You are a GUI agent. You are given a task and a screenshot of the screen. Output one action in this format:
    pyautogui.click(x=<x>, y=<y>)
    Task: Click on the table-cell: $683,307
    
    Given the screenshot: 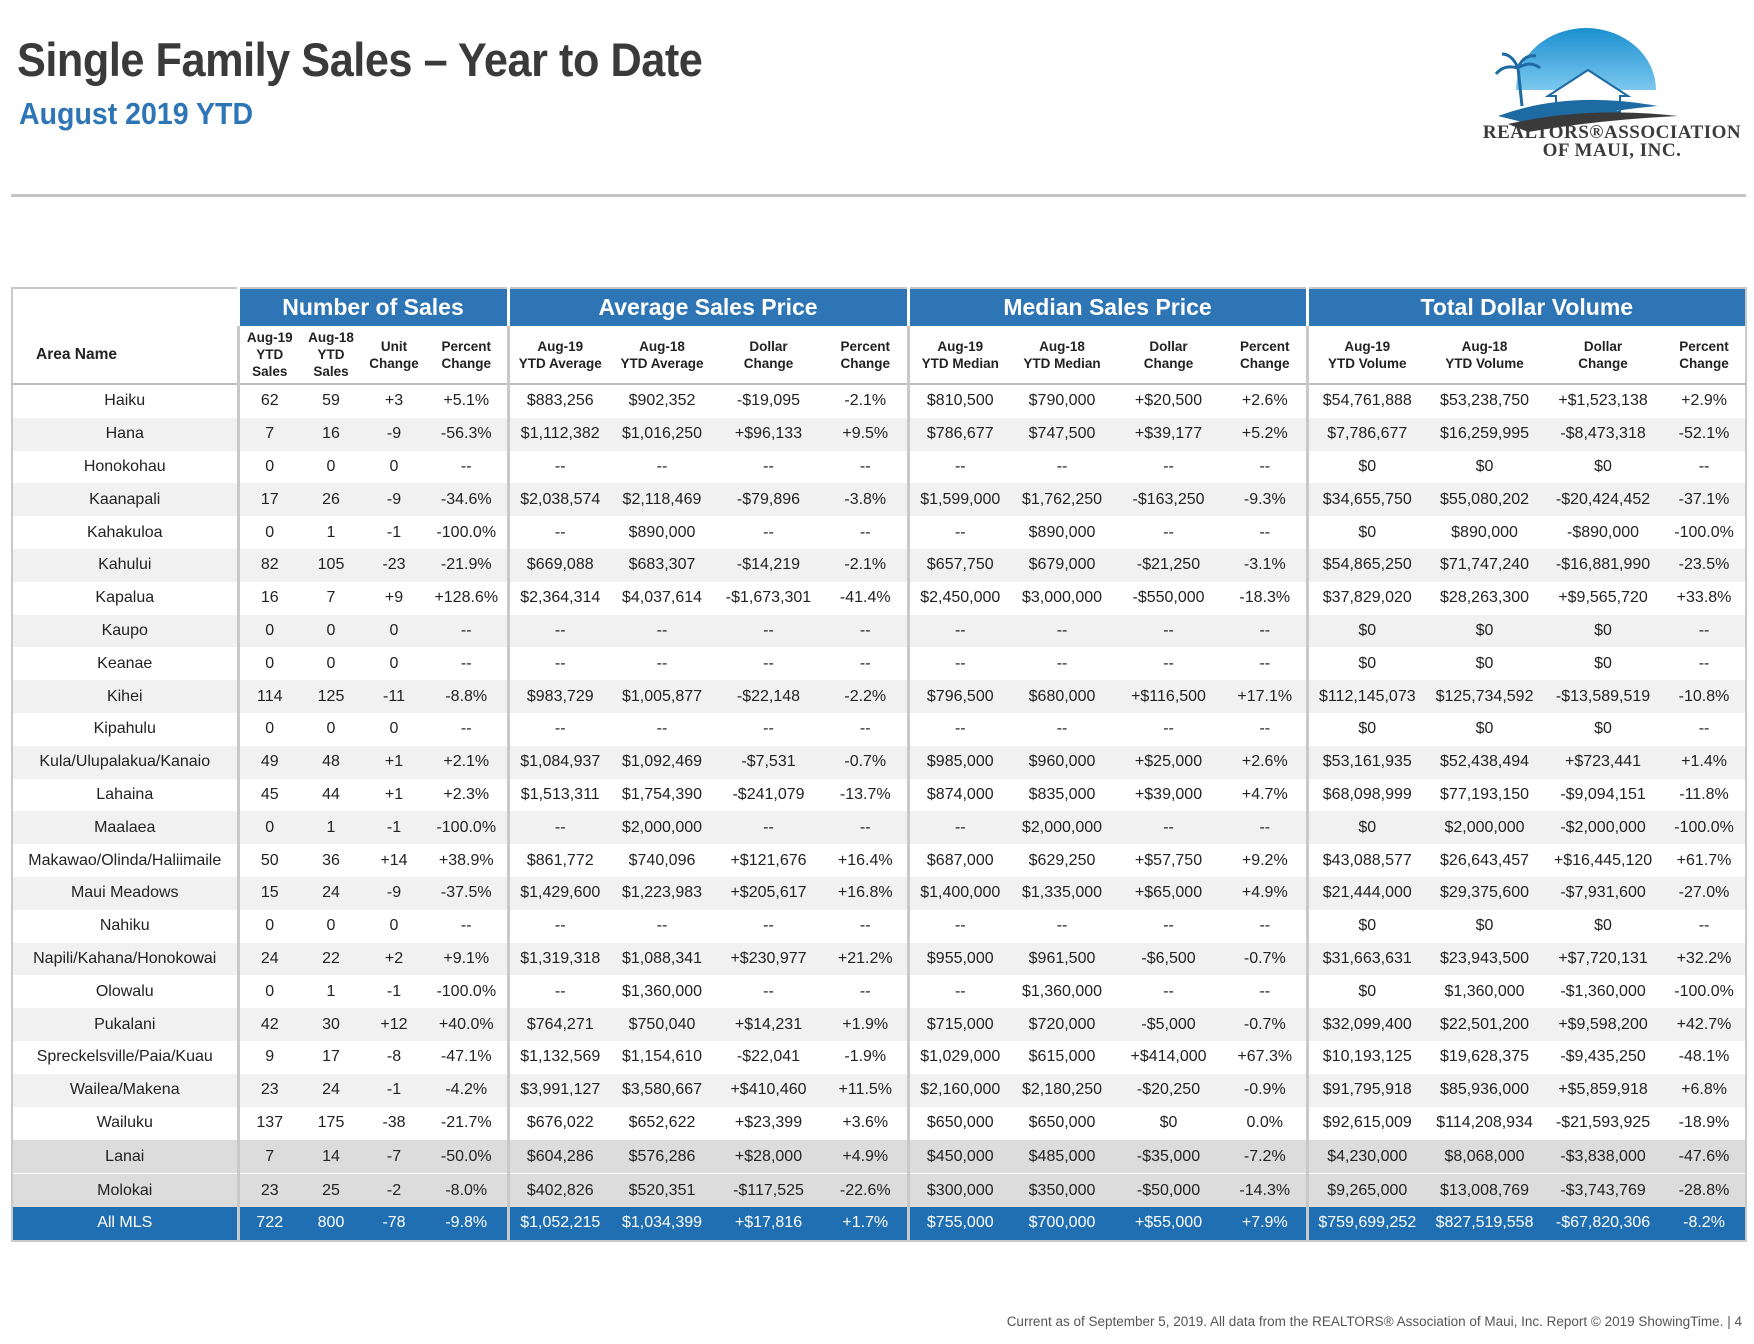 What is the action you would take?
    pyautogui.click(x=662, y=565)
    